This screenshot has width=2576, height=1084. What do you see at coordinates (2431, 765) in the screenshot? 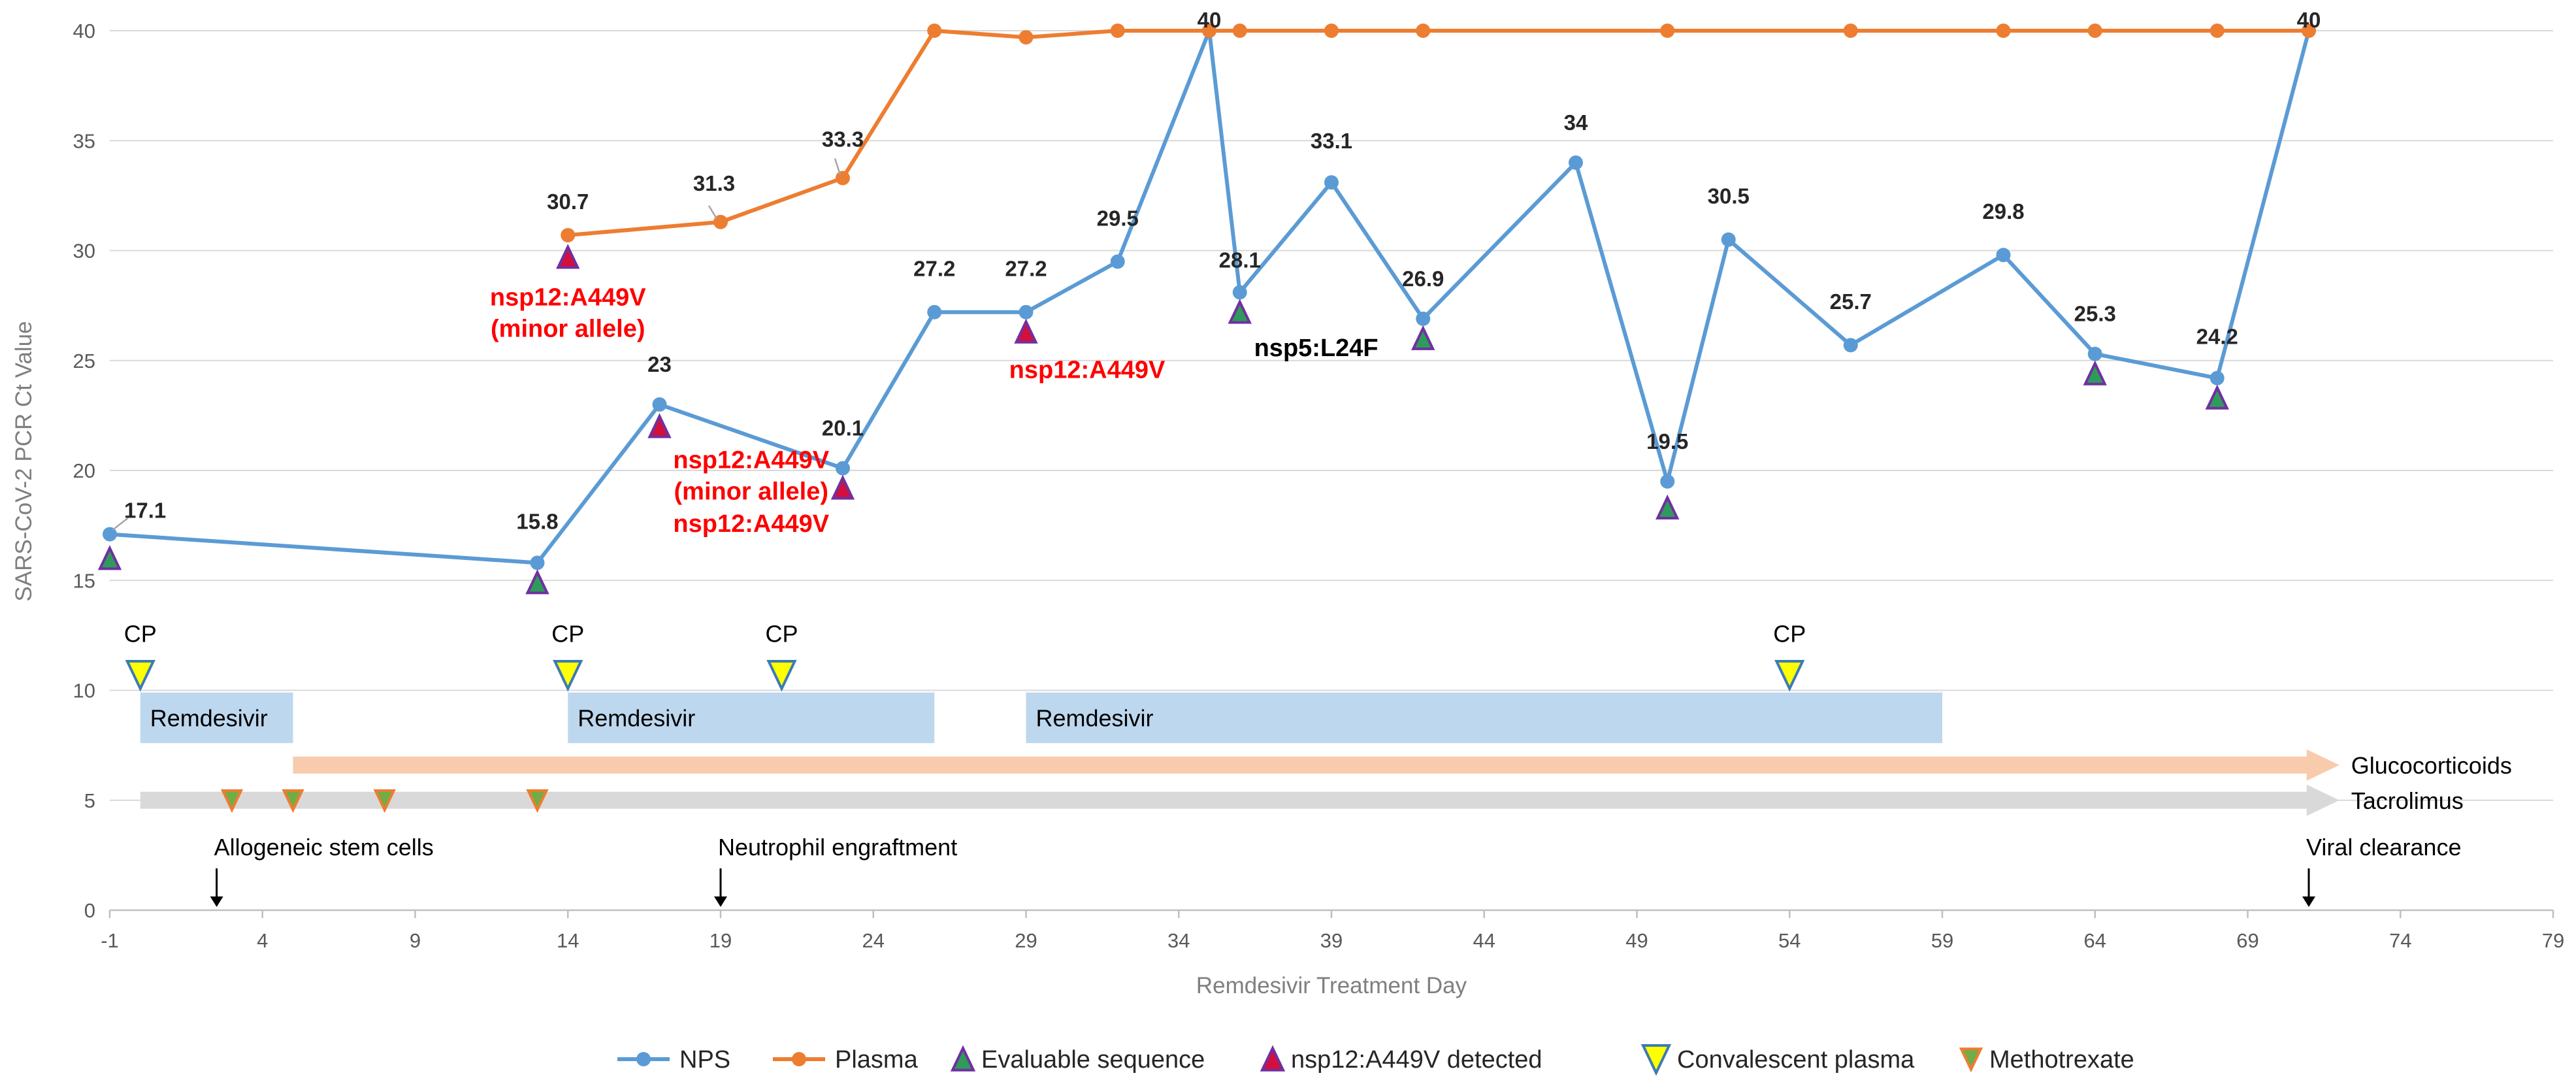
I see `glucocorticoids-label: Glucocorticoids` at bounding box center [2431, 765].